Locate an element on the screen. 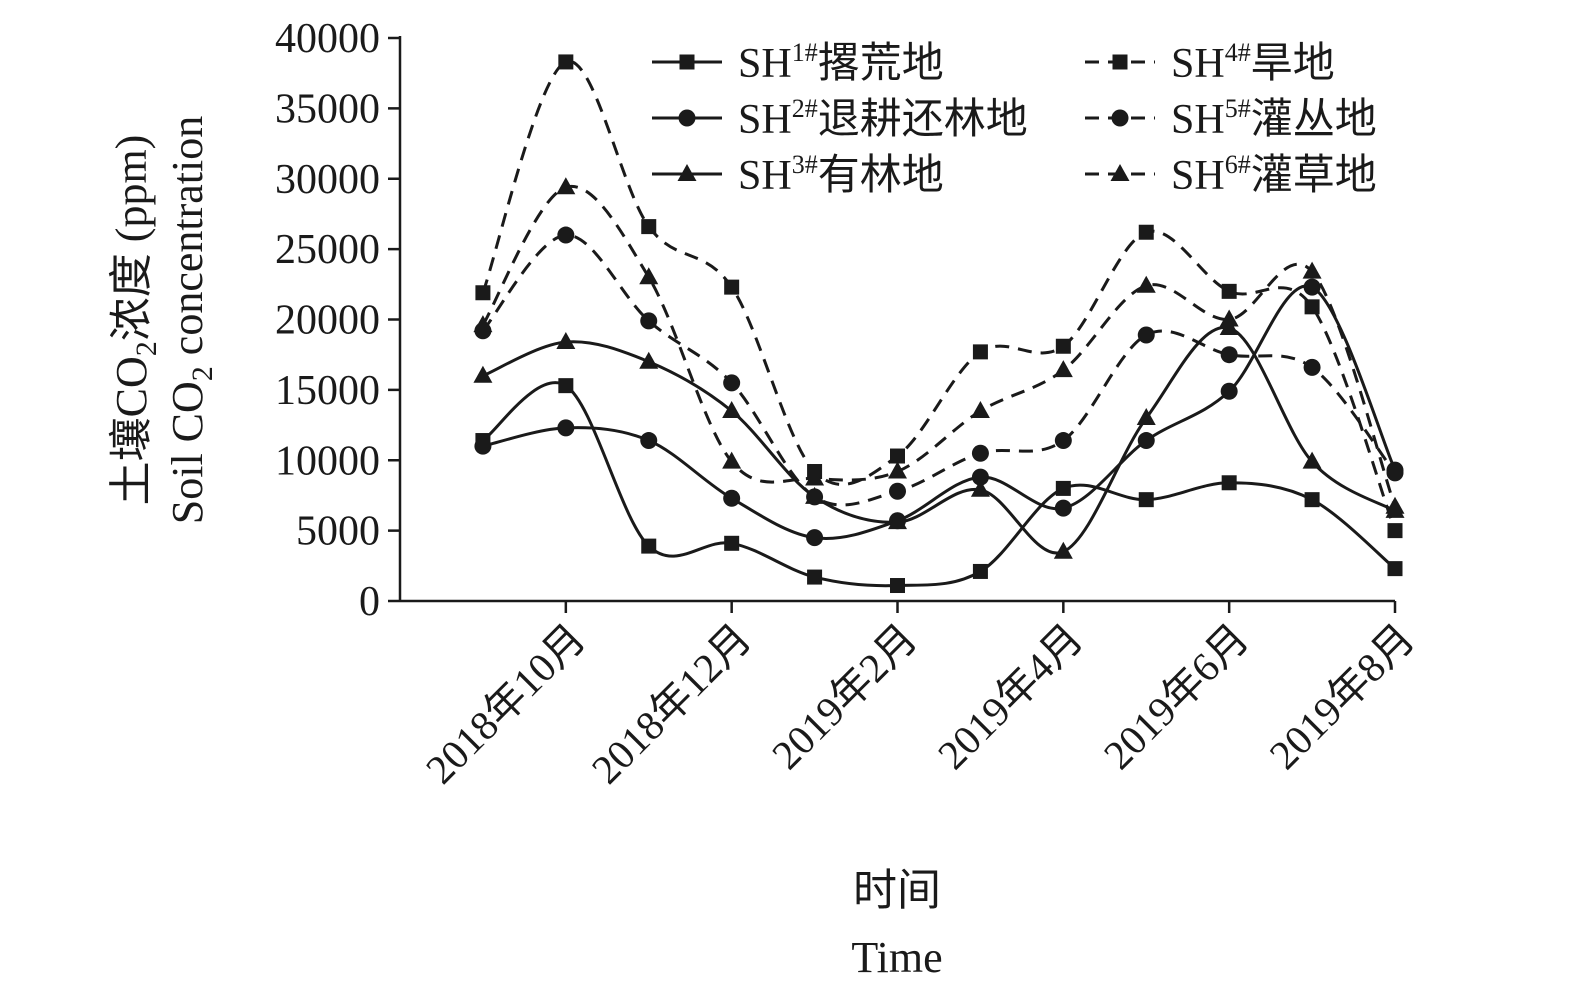  x-axis-title-en: Time is located at coordinates (896, 957).